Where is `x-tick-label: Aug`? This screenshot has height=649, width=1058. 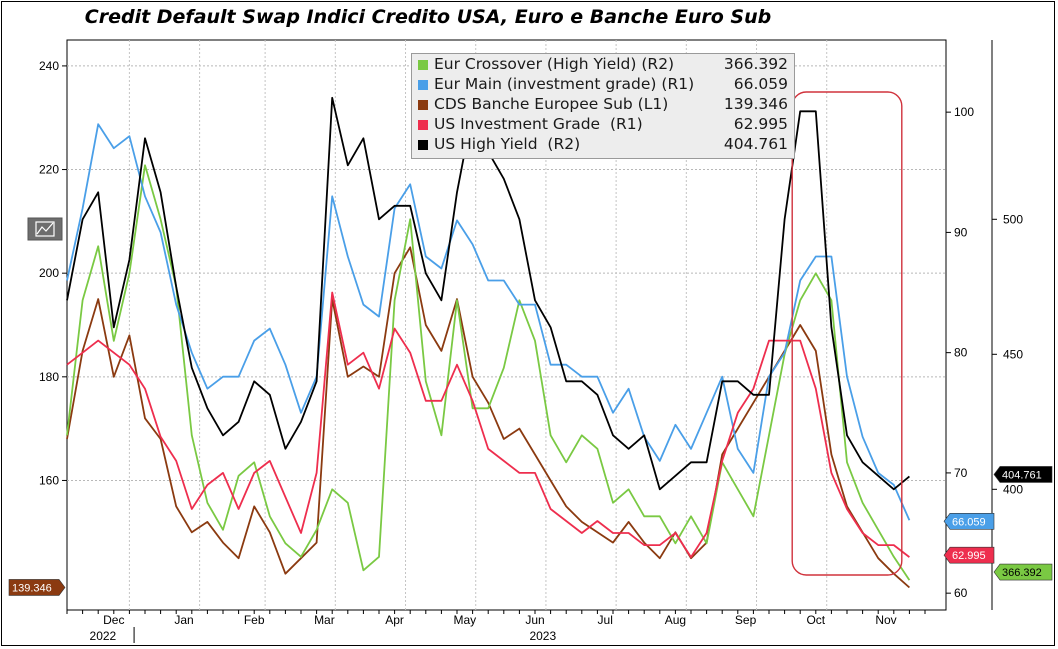
x-tick-label: Aug is located at coordinates (675, 620).